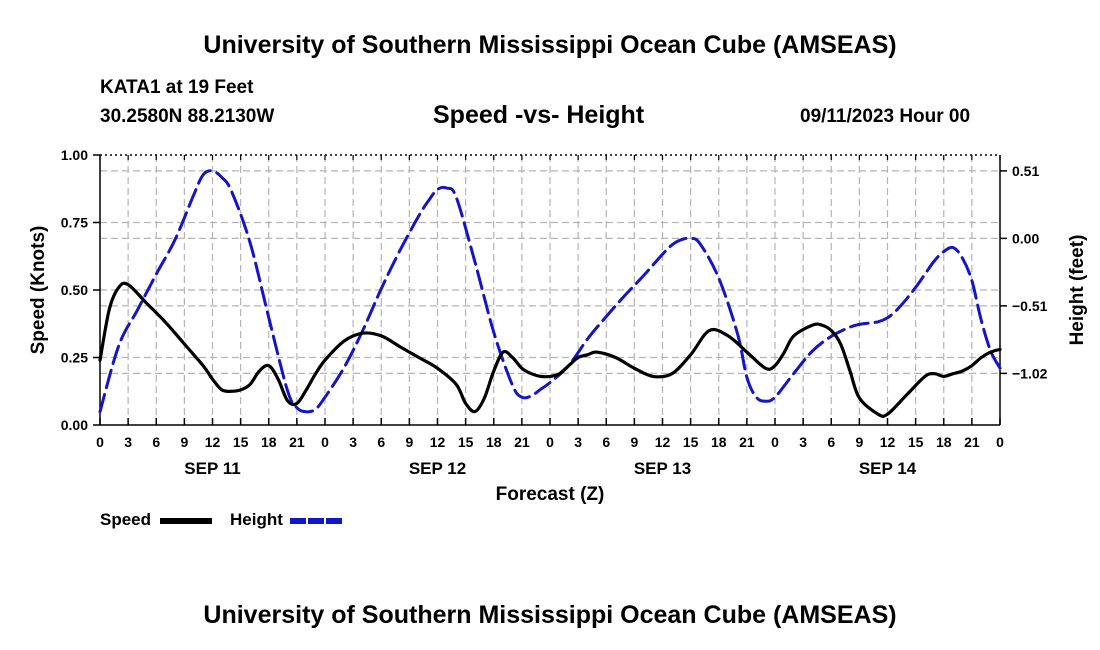  What do you see at coordinates (1030, 306) in the screenshot?
I see `y2-tick-label: −0.51` at bounding box center [1030, 306].